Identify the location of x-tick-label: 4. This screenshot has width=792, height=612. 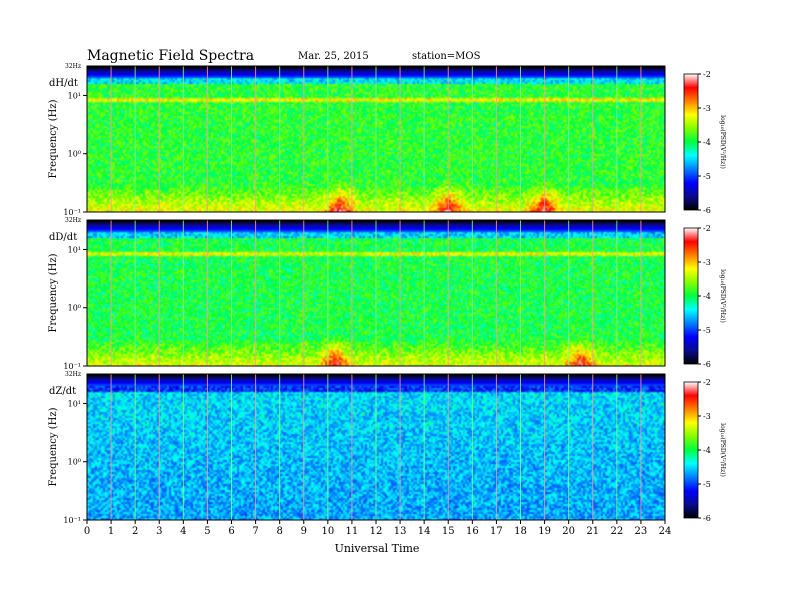
(183, 531).